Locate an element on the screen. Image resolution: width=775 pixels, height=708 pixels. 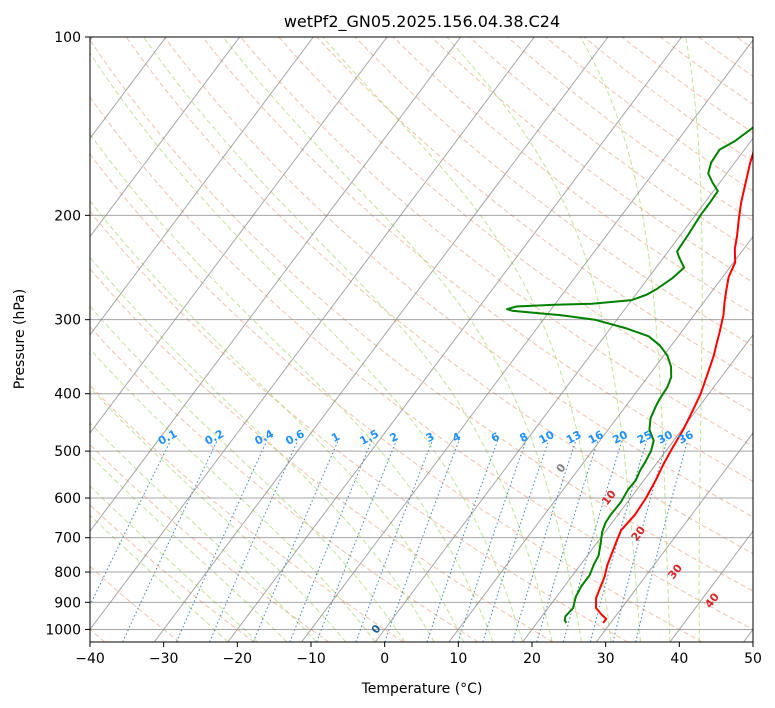
mixing-ratio-label: 4 is located at coordinates (456, 437).